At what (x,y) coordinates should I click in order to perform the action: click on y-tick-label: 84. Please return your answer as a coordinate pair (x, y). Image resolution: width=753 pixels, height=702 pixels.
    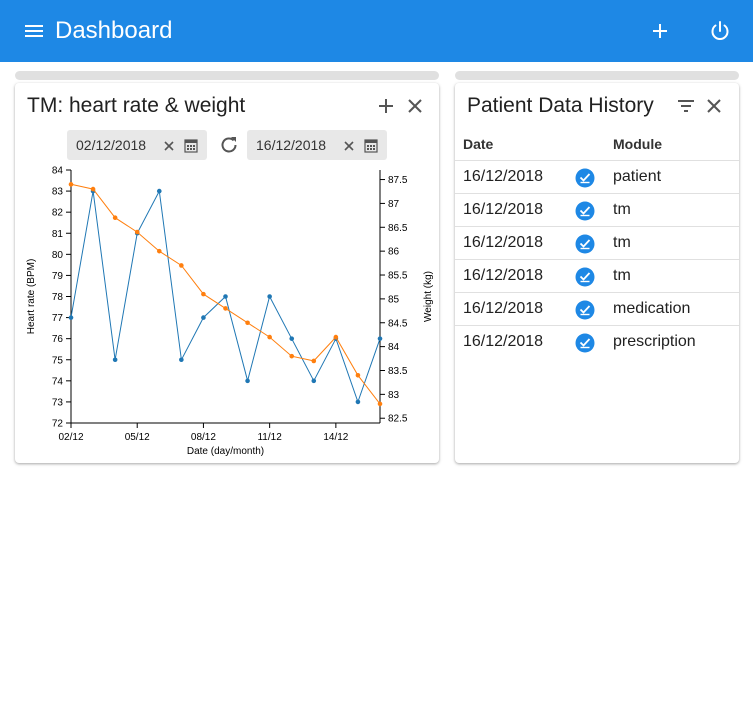
    Looking at the image, I should click on (58, 171).